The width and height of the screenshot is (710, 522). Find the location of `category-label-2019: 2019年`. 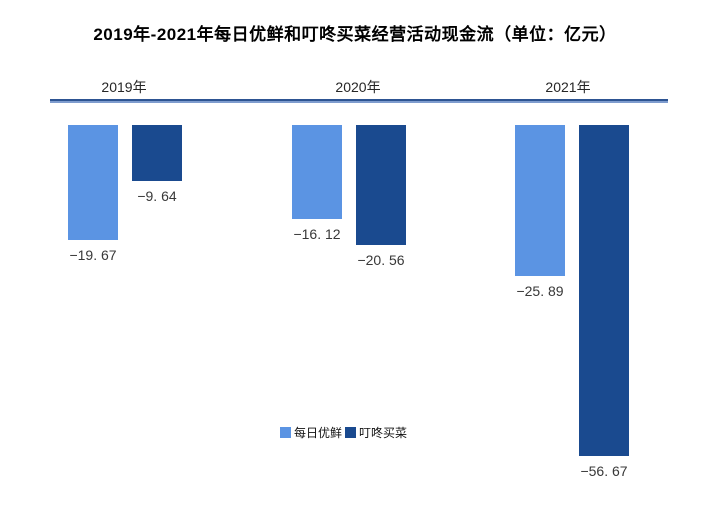

category-label-2019: 2019年 is located at coordinates (124, 87).